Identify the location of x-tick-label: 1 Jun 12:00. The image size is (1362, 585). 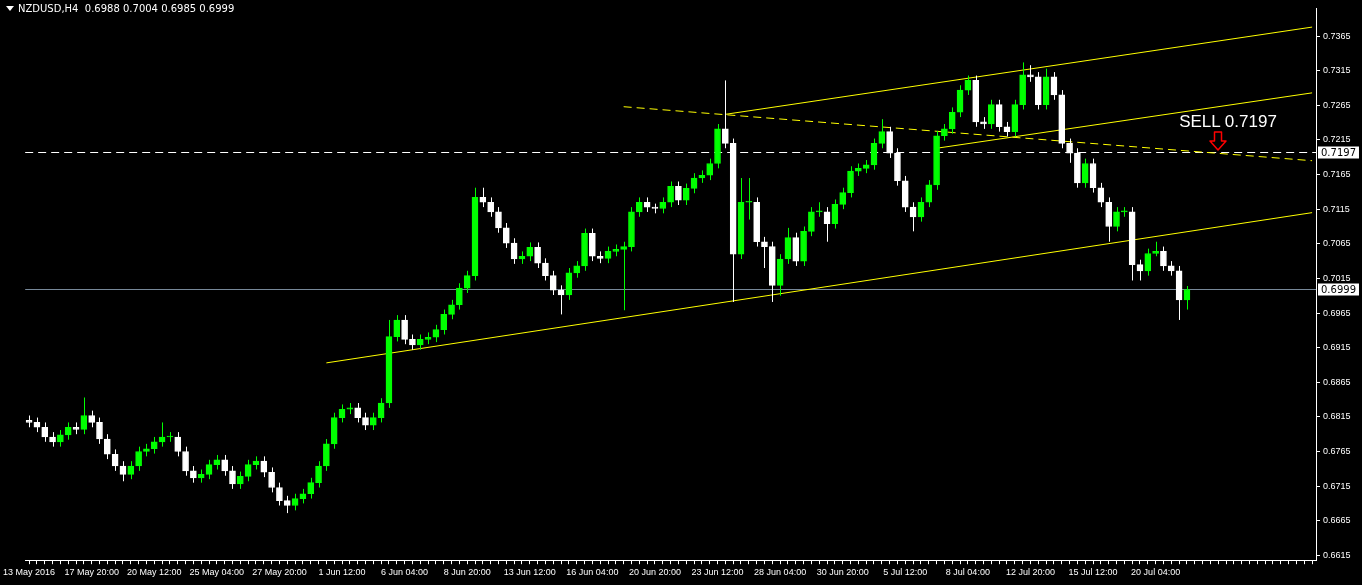
(342, 572).